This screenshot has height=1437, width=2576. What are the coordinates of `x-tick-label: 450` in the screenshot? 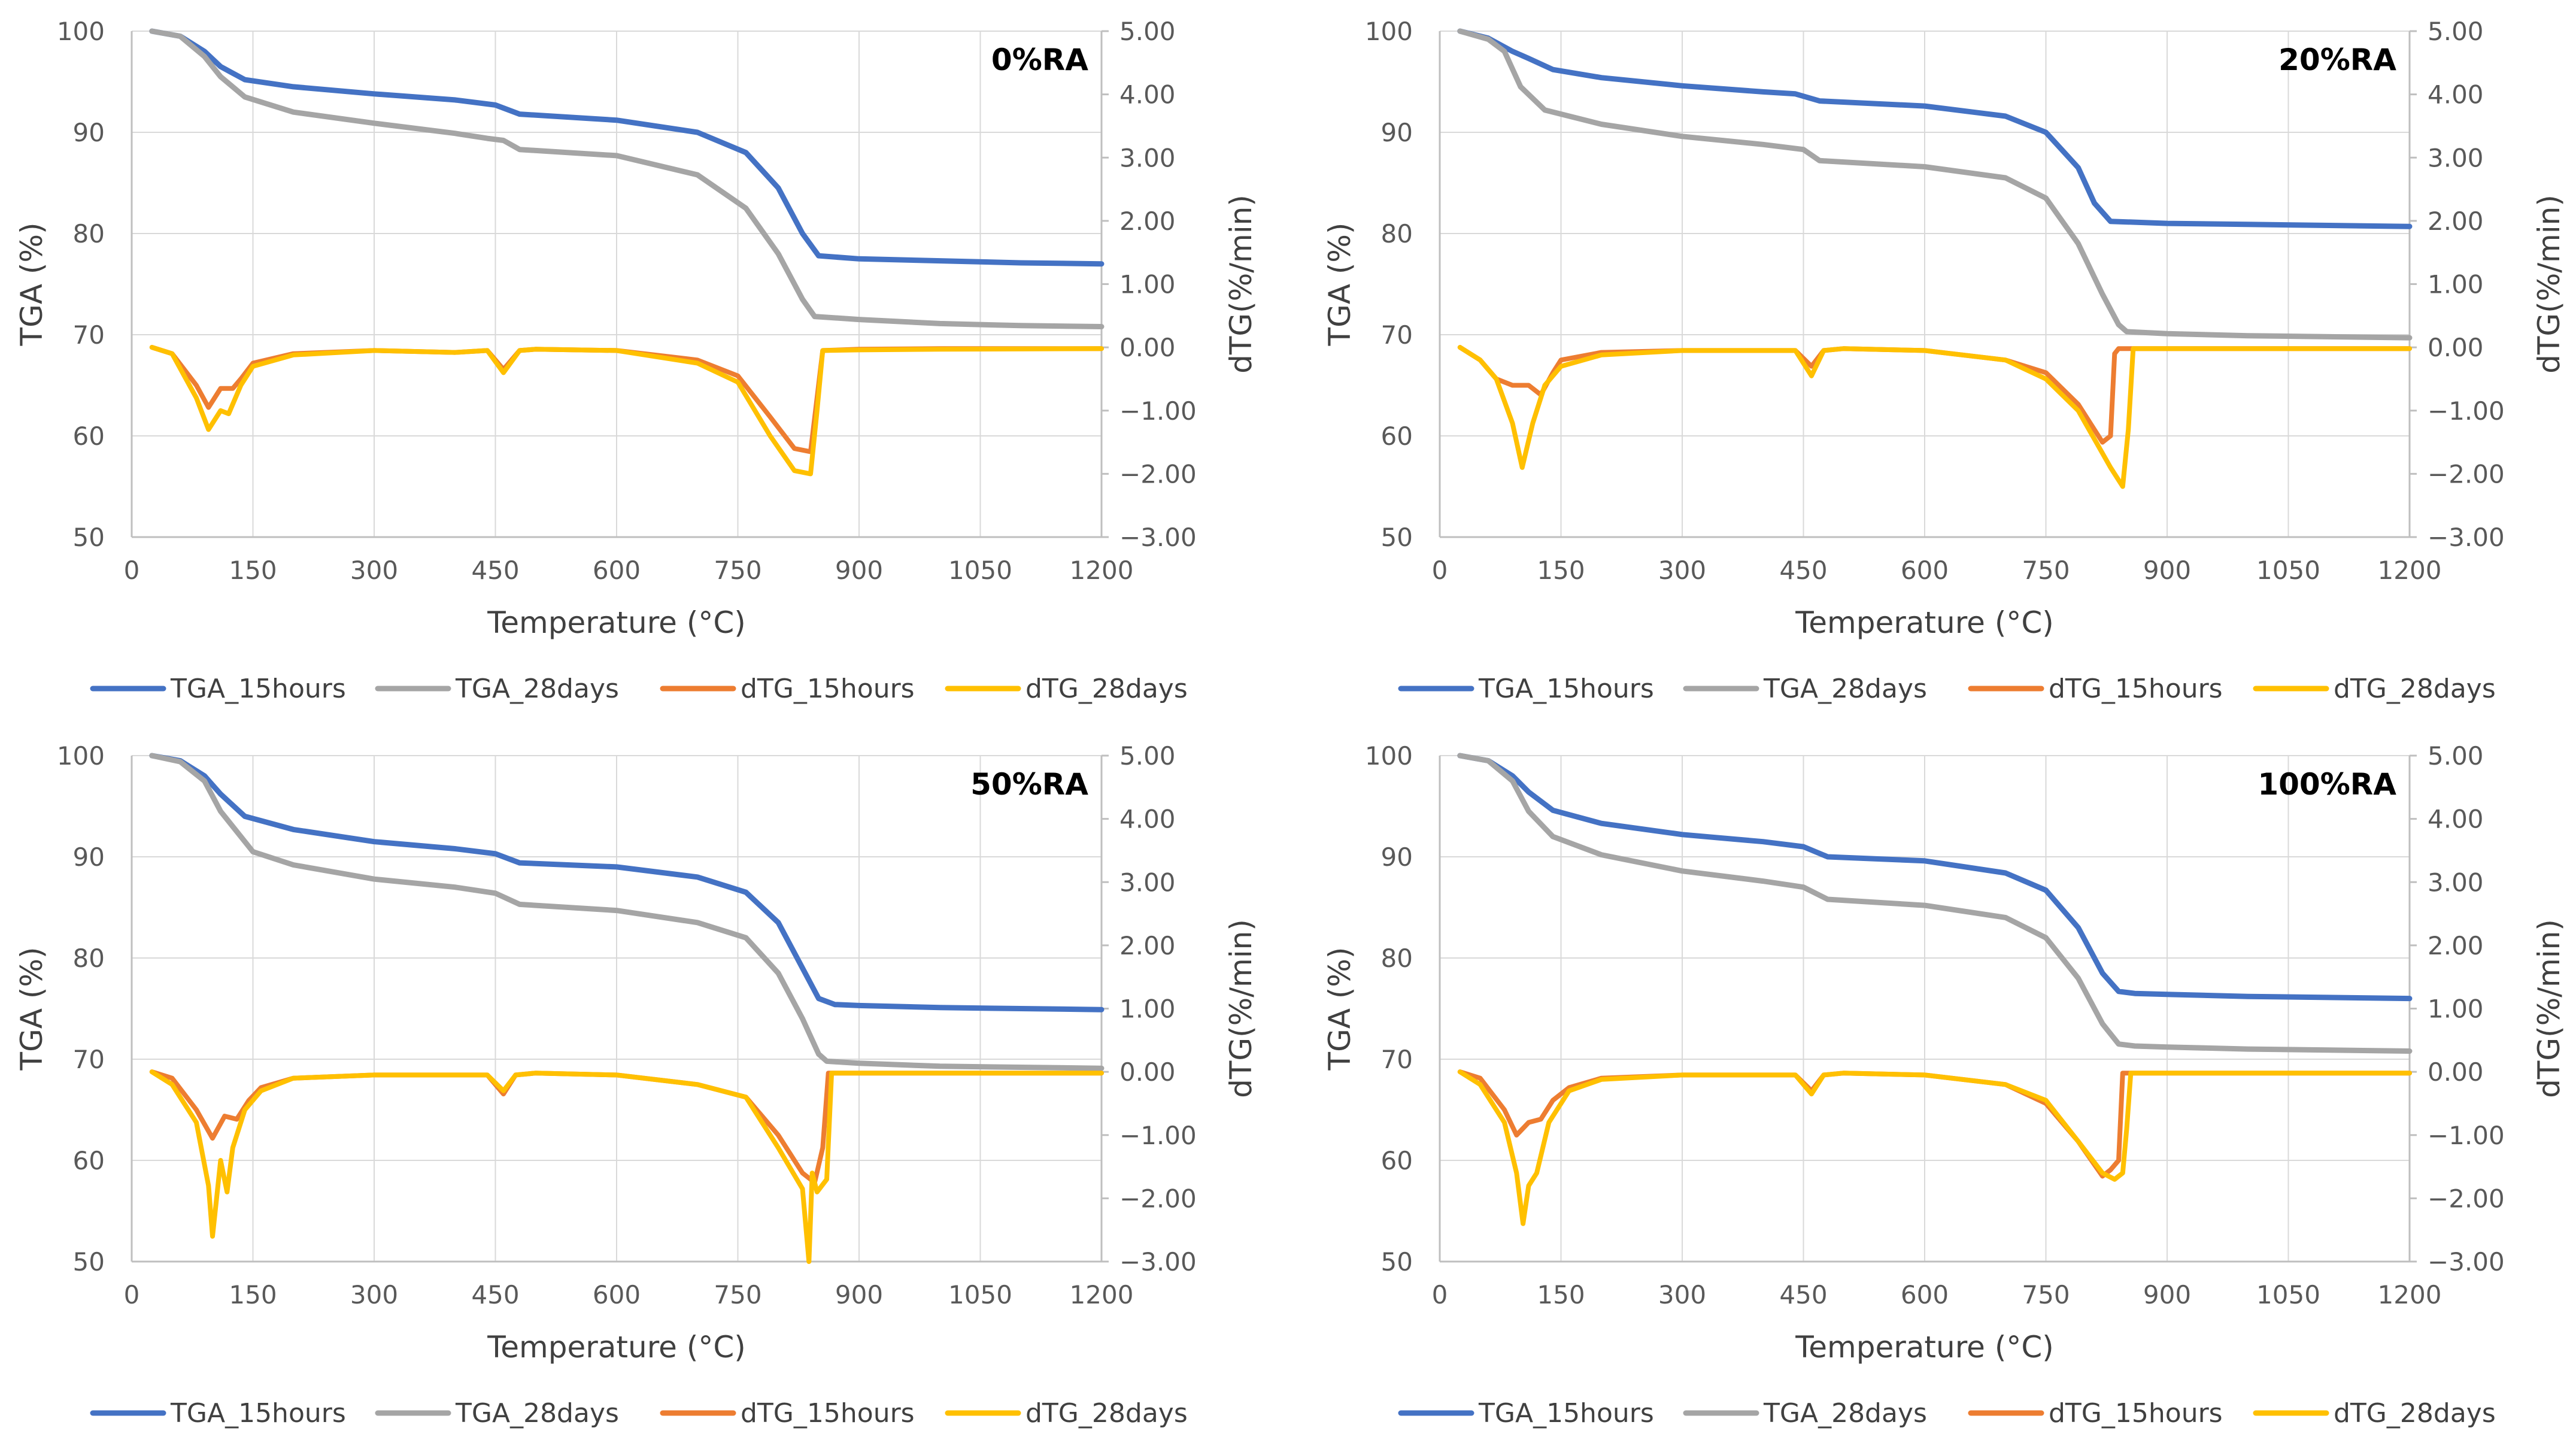 It's located at (1803, 1294).